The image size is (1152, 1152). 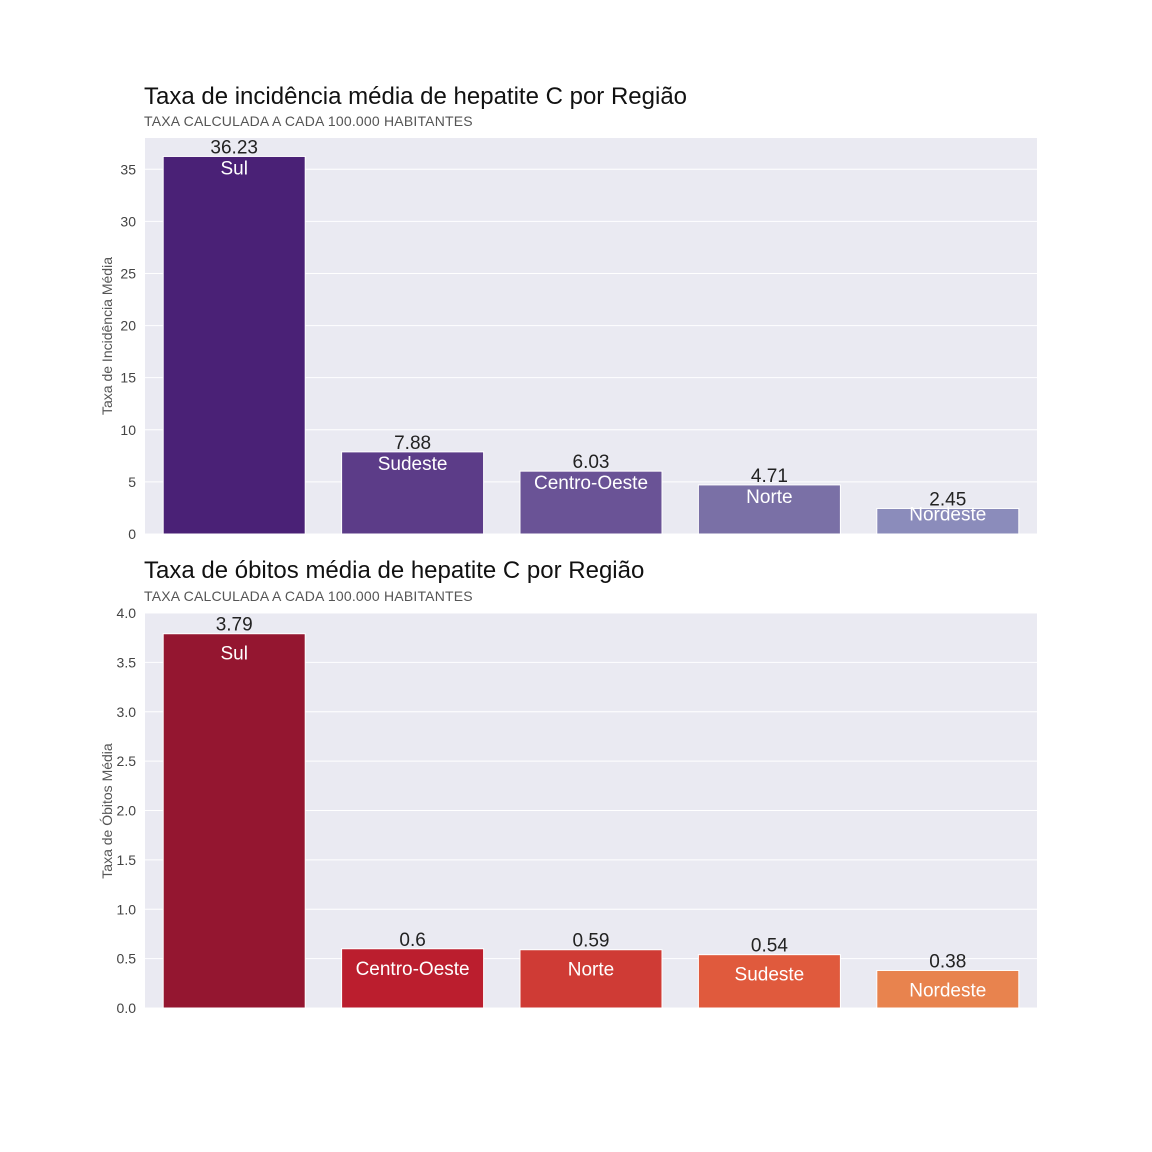 What do you see at coordinates (107, 811) in the screenshot?
I see `y-axis-label-2: Taxa de Óbitos Média` at bounding box center [107, 811].